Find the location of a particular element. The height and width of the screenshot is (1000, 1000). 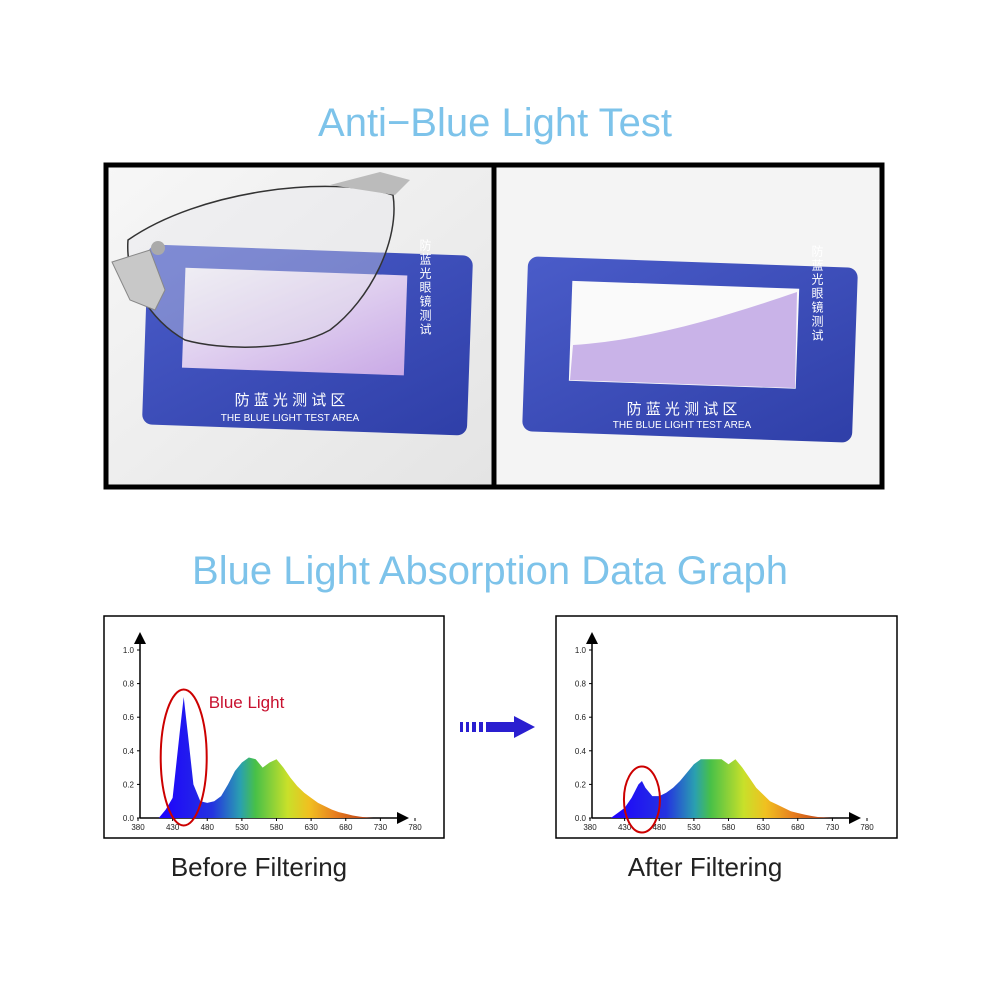

graph-title: Blue Light Absorption Data Graph is located at coordinates (490, 571).